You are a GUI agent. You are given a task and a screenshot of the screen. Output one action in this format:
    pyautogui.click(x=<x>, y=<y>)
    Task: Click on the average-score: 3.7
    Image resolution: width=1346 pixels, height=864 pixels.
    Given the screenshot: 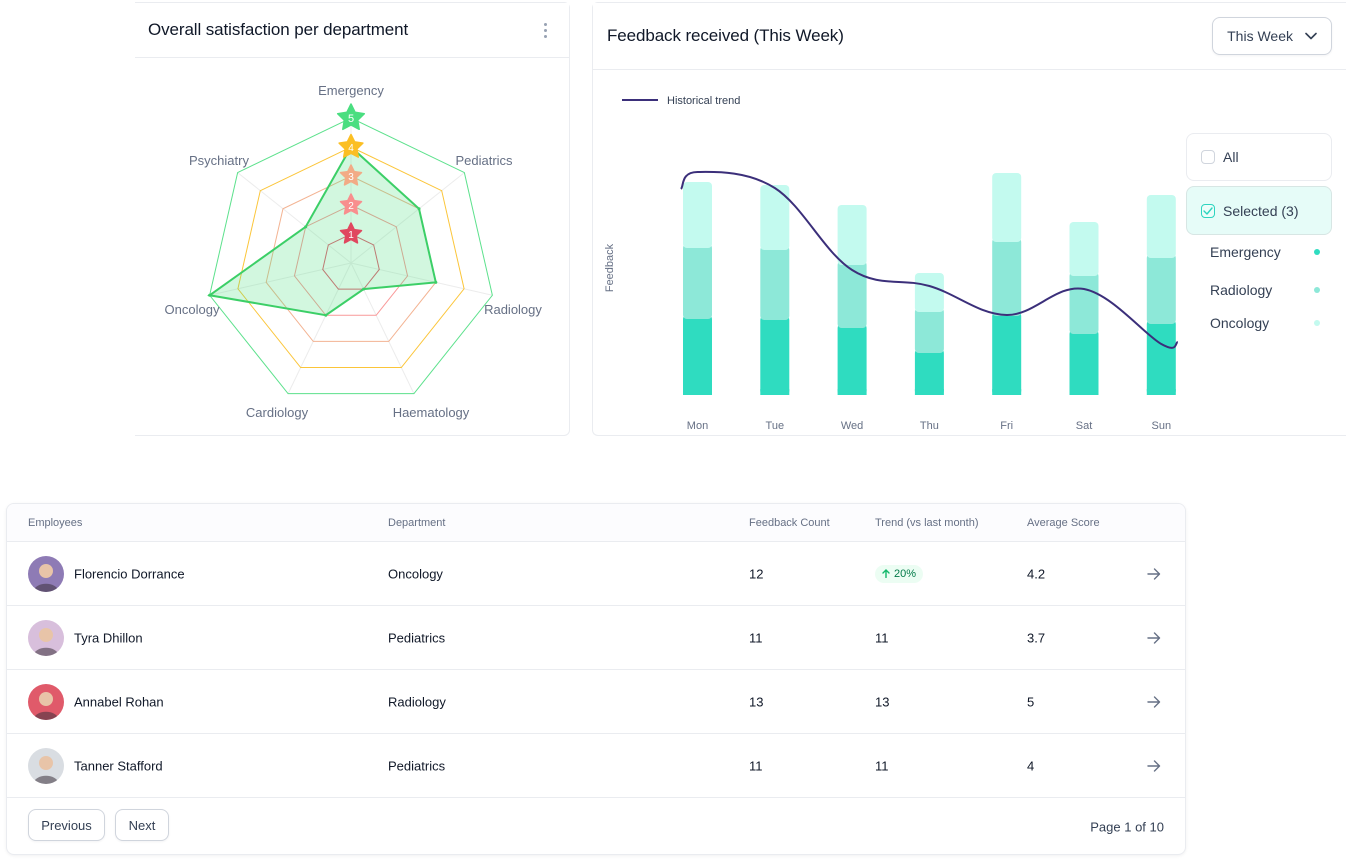 What is the action you would take?
    pyautogui.click(x=1036, y=637)
    